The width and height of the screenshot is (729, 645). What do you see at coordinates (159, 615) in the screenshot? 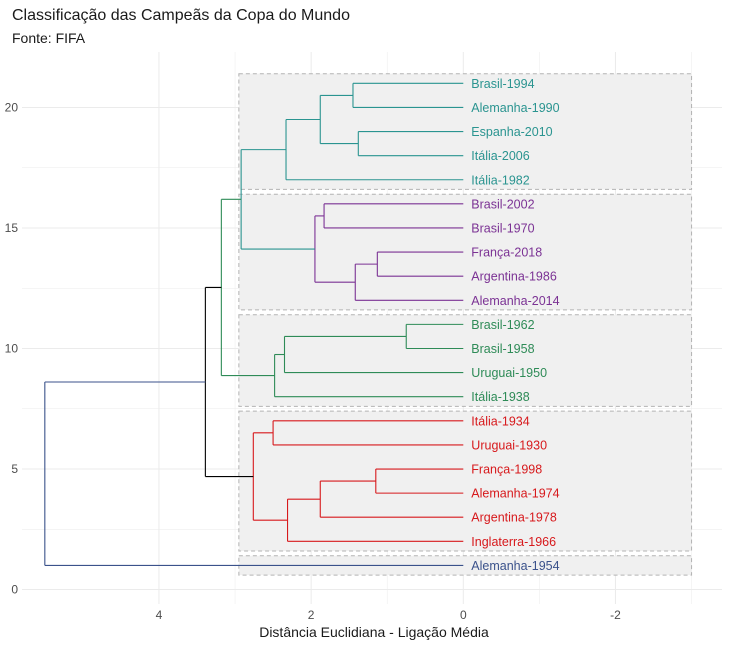
I see `x-tick-label: 4` at bounding box center [159, 615].